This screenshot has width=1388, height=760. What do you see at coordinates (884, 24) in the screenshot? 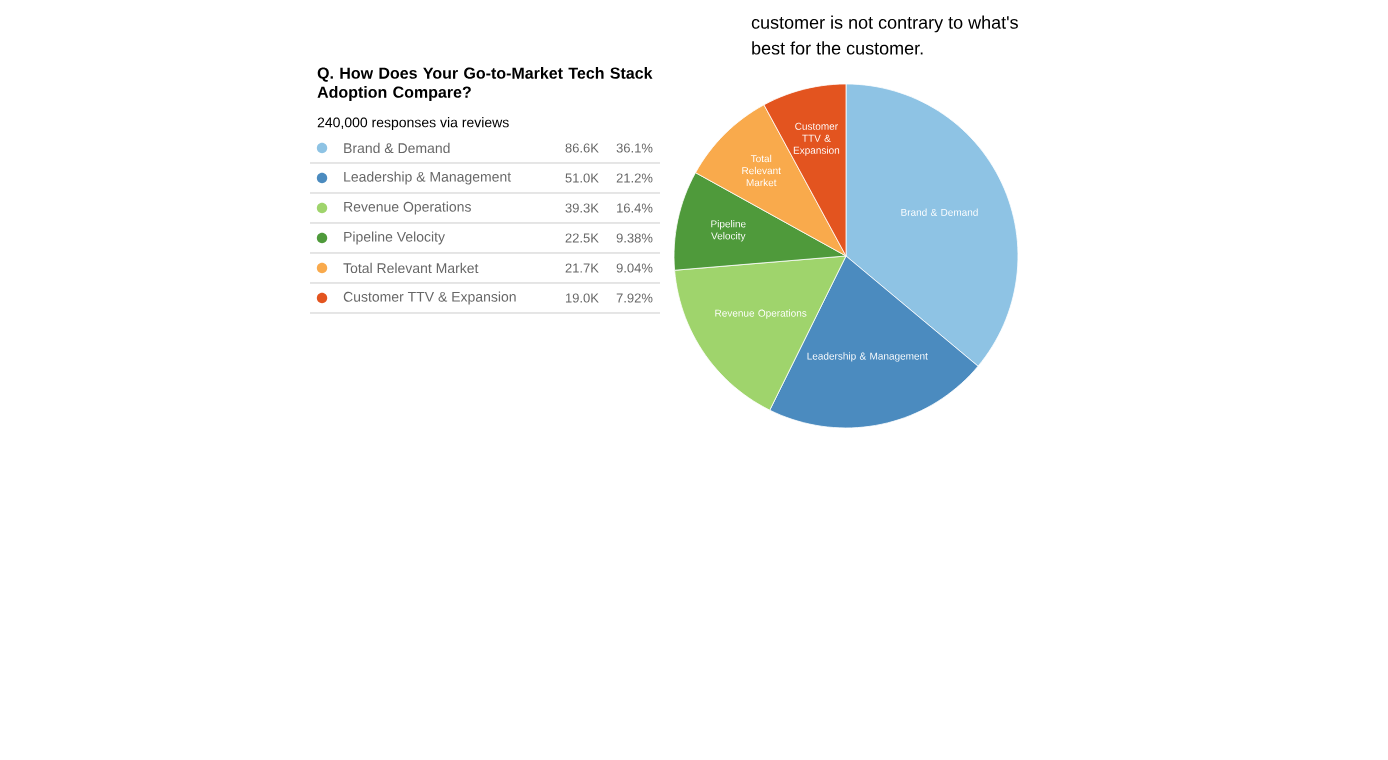
I see `text: customer is not contrary to what's` at bounding box center [884, 24].